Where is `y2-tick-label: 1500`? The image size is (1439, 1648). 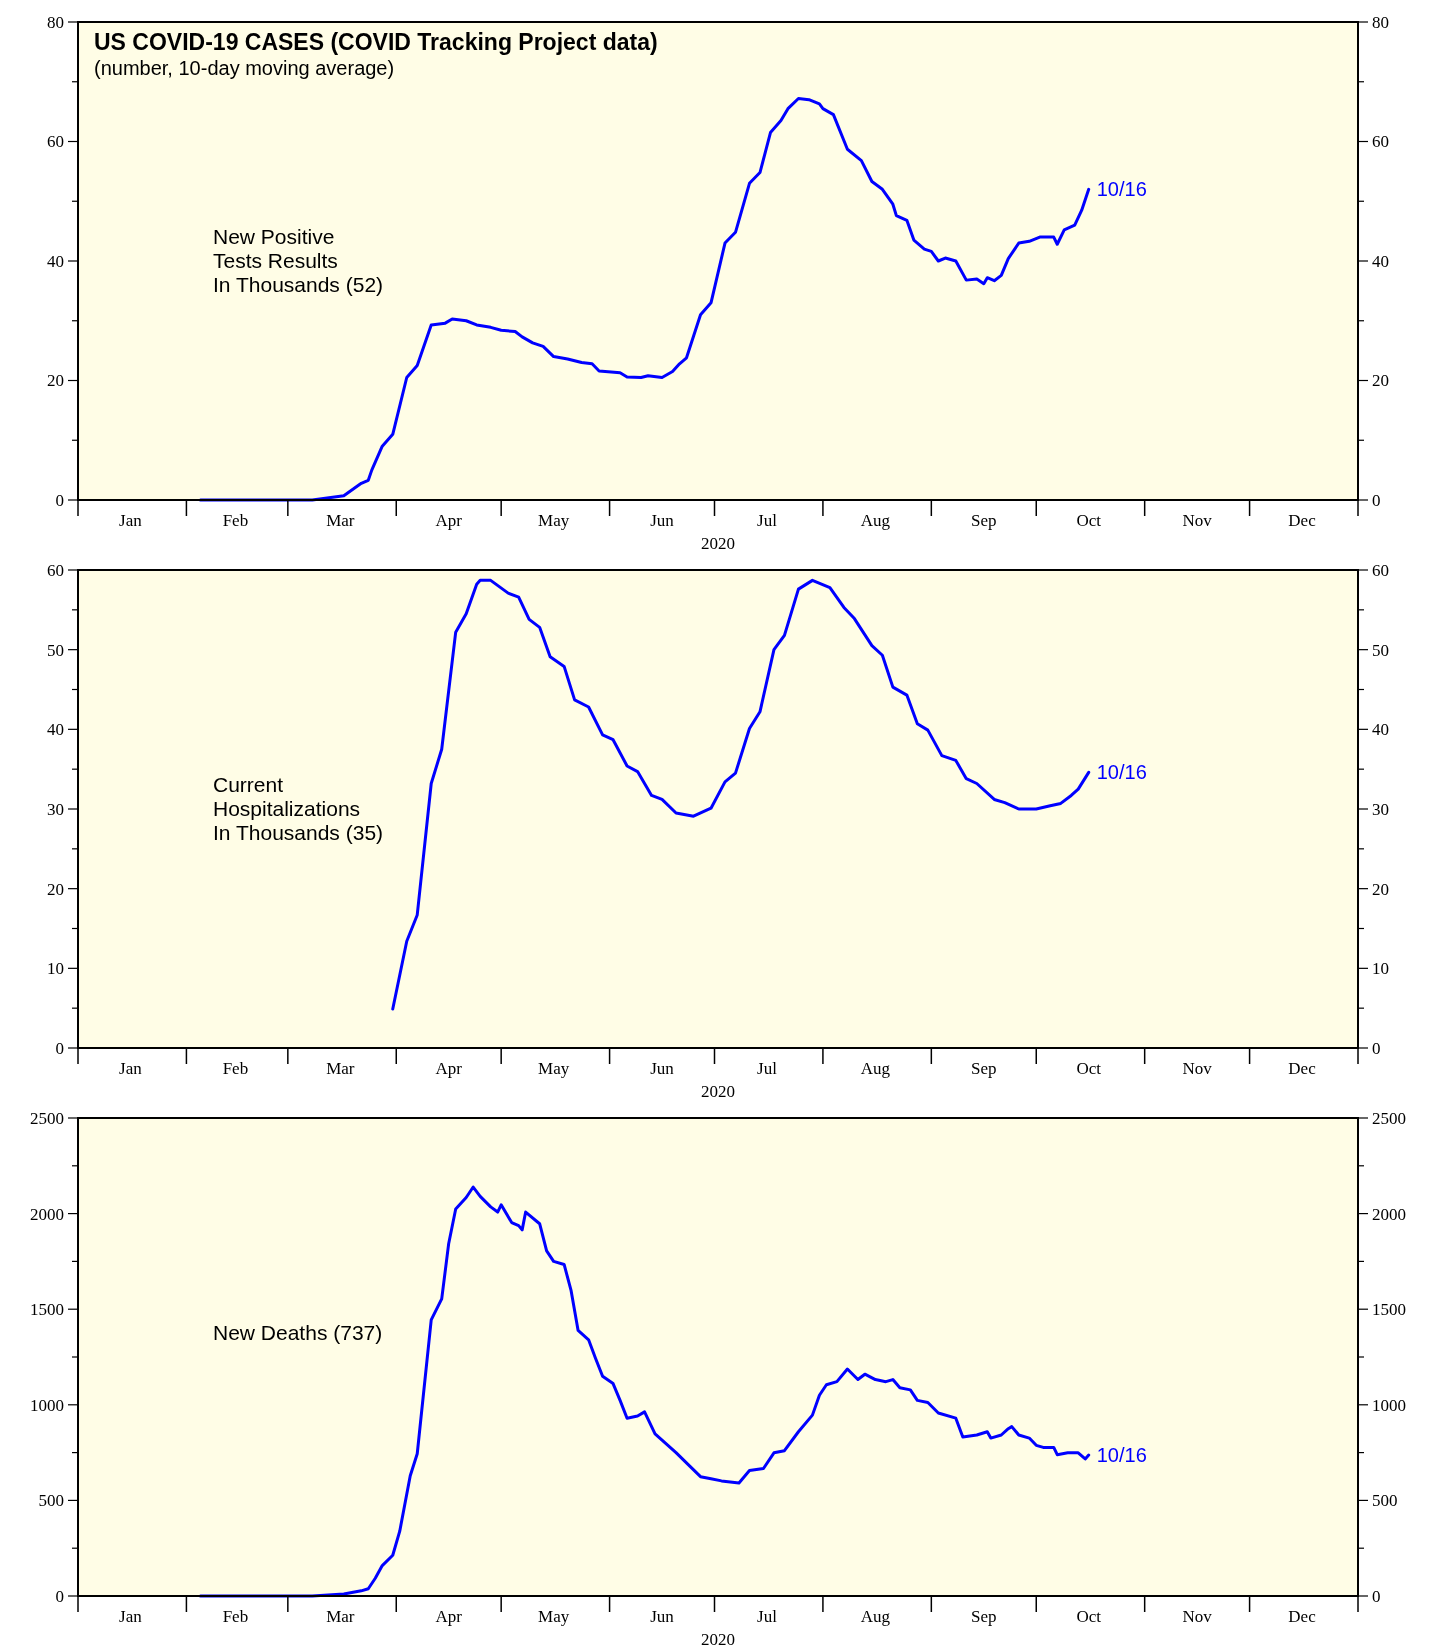 y2-tick-label: 1500 is located at coordinates (1389, 1310).